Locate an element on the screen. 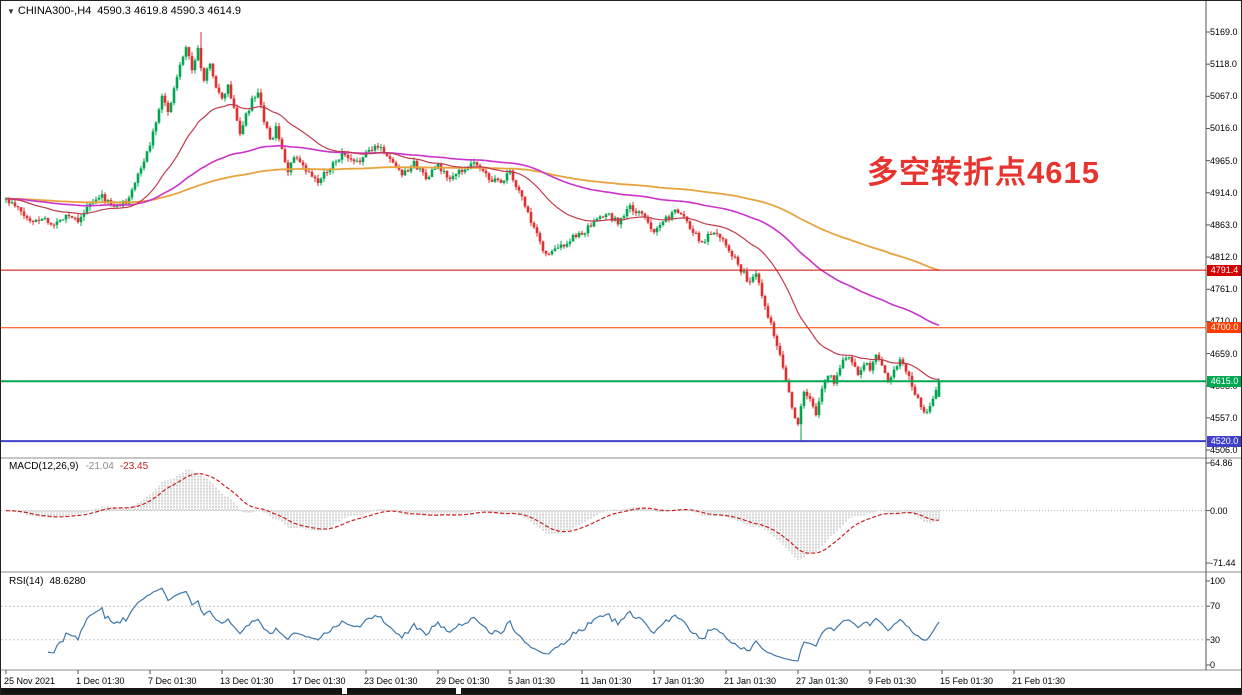  rsi-name: RSI(14) is located at coordinates (26, 581).